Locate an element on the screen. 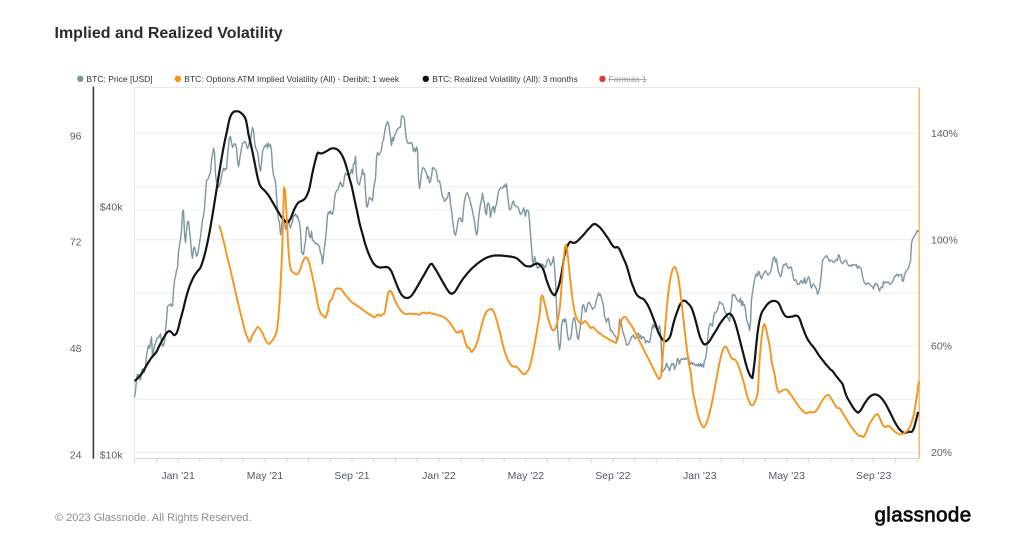  svg-text: Formula 1 is located at coordinates (628, 79).